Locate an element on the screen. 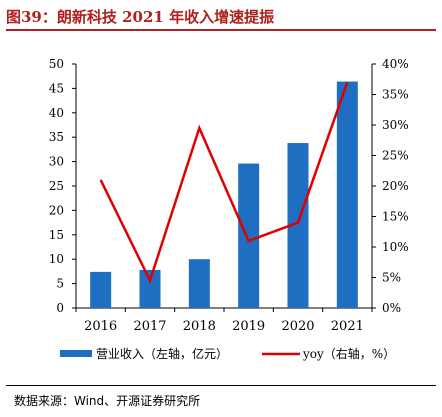  right-axis-tick-label: 0% is located at coordinates (391, 308).